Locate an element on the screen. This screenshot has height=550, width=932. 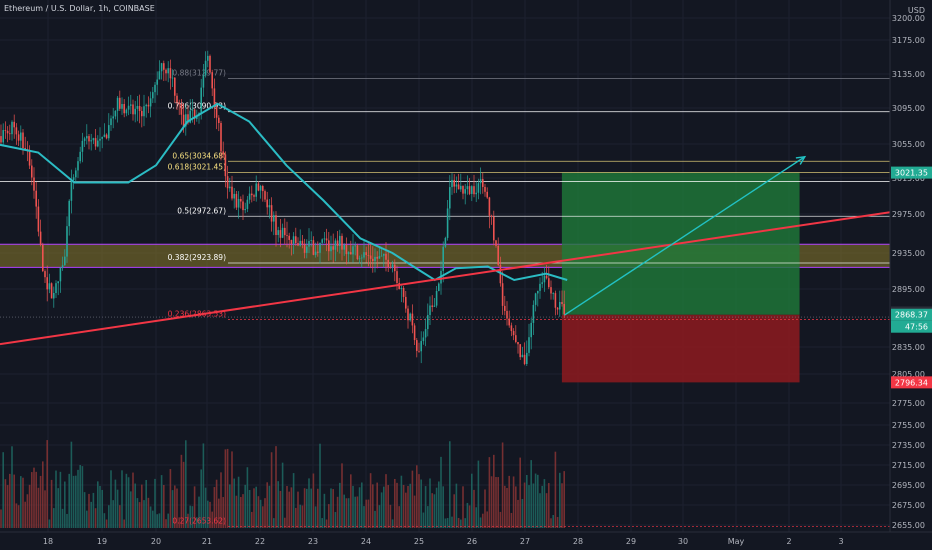
x-tick-label: 26 is located at coordinates (472, 541).